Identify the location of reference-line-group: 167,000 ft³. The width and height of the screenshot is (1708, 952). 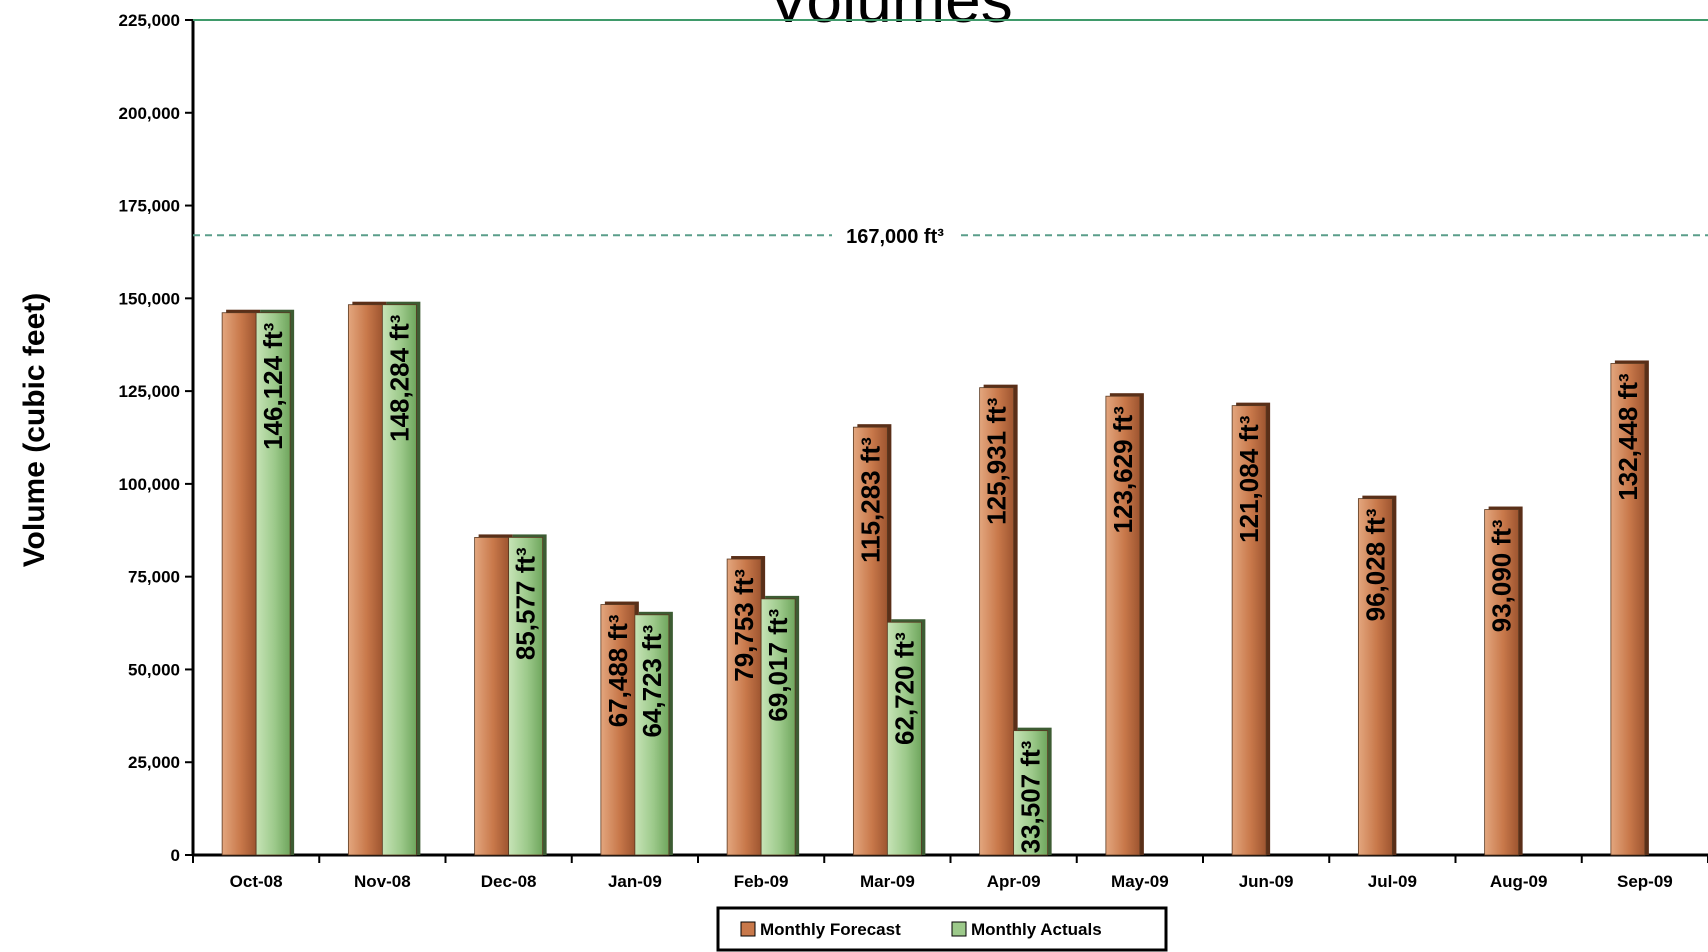
(950, 234).